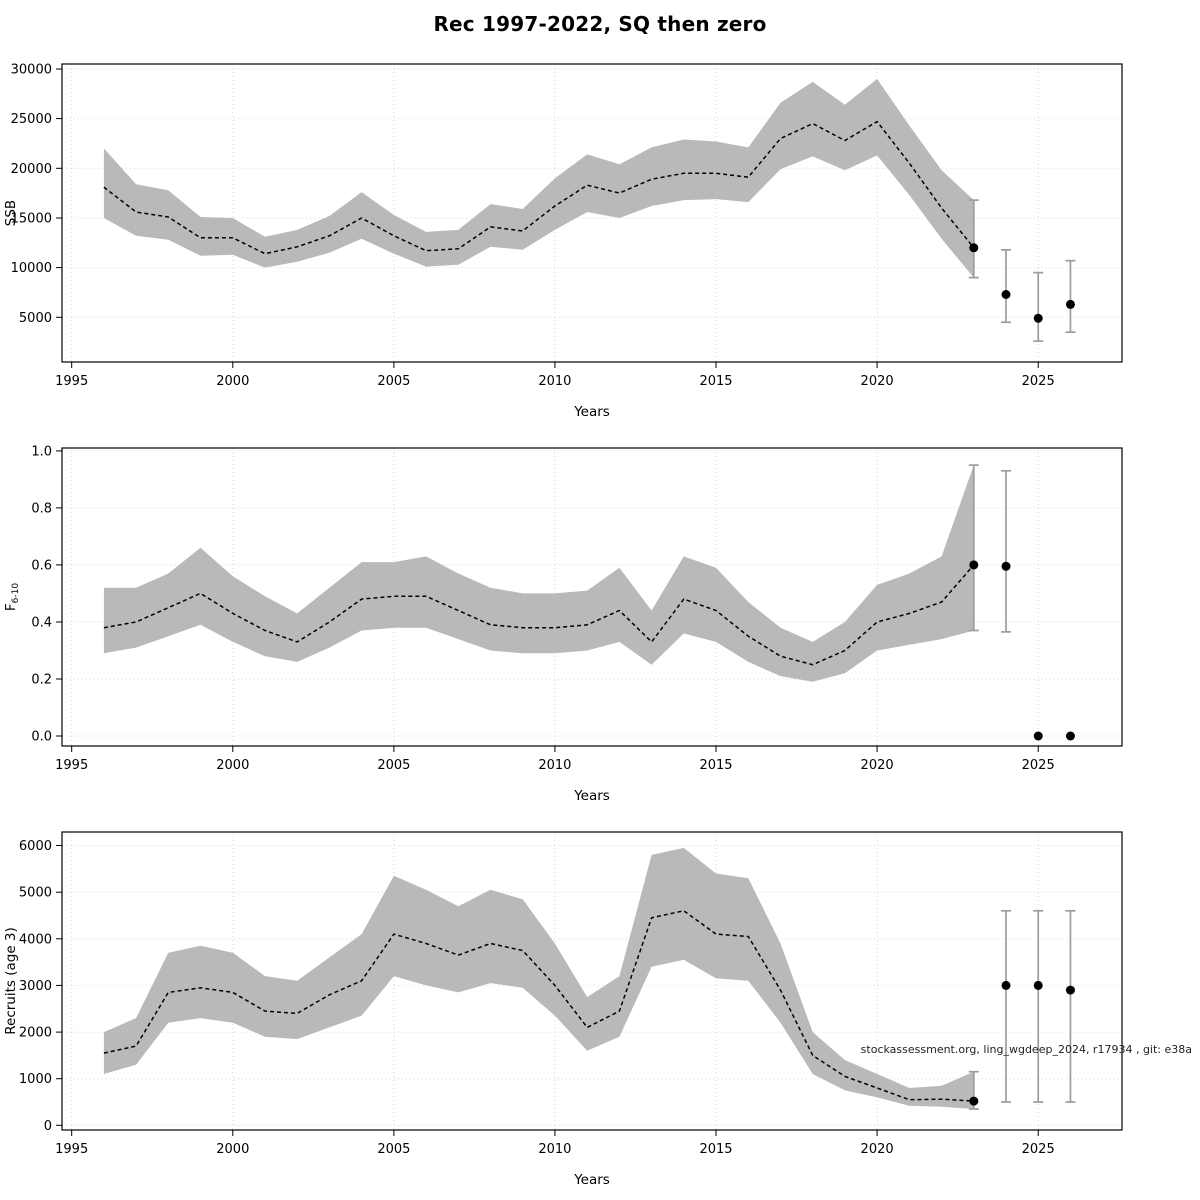 This screenshot has width=1200, height=1200. Describe the element at coordinates (31, 70) in the screenshot. I see `y-tick-label: 30000` at that location.